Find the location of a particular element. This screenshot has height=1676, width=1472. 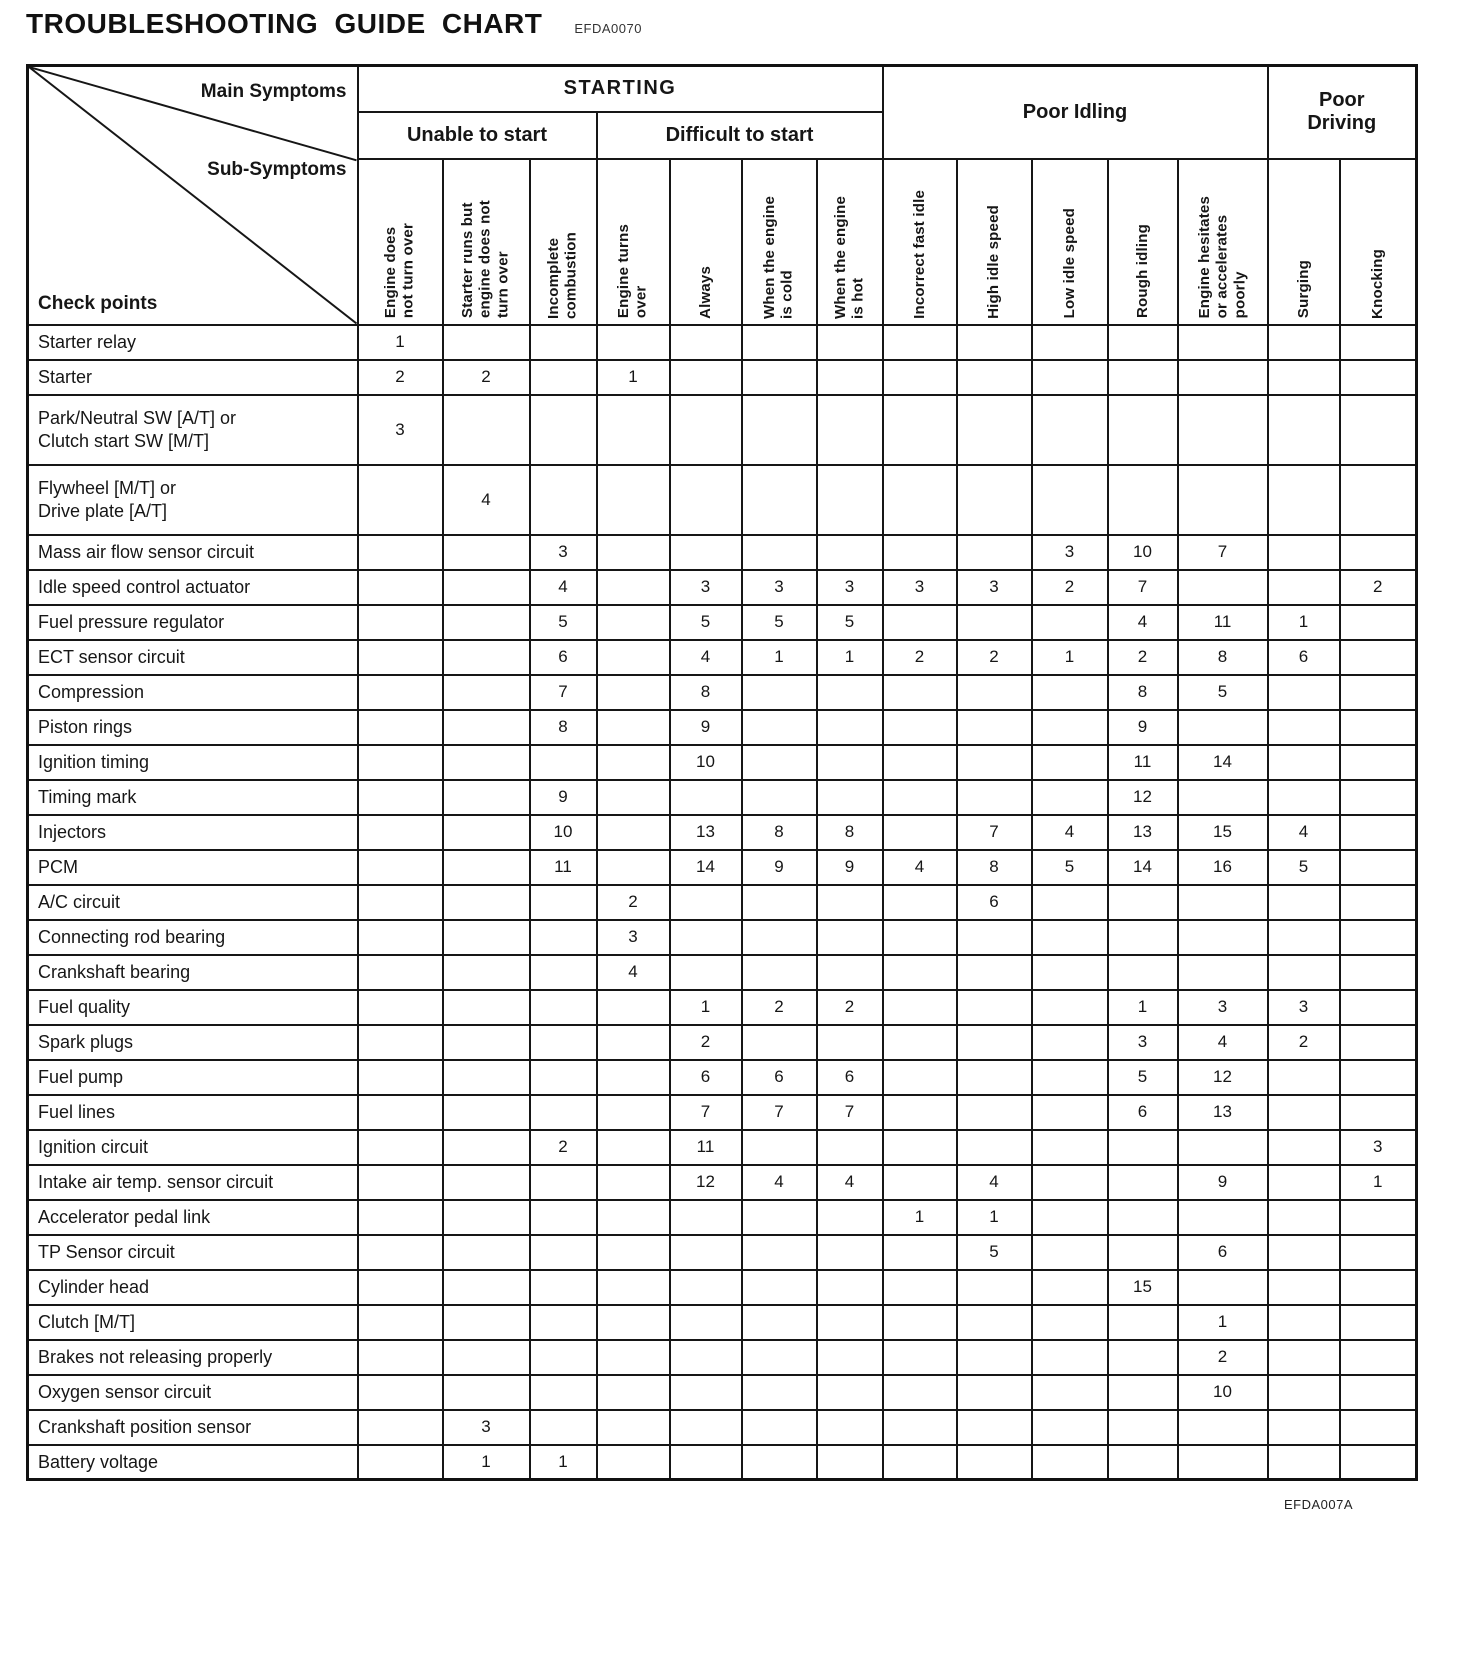

table-row: Starter relay 1 is located at coordinates (722, 342).